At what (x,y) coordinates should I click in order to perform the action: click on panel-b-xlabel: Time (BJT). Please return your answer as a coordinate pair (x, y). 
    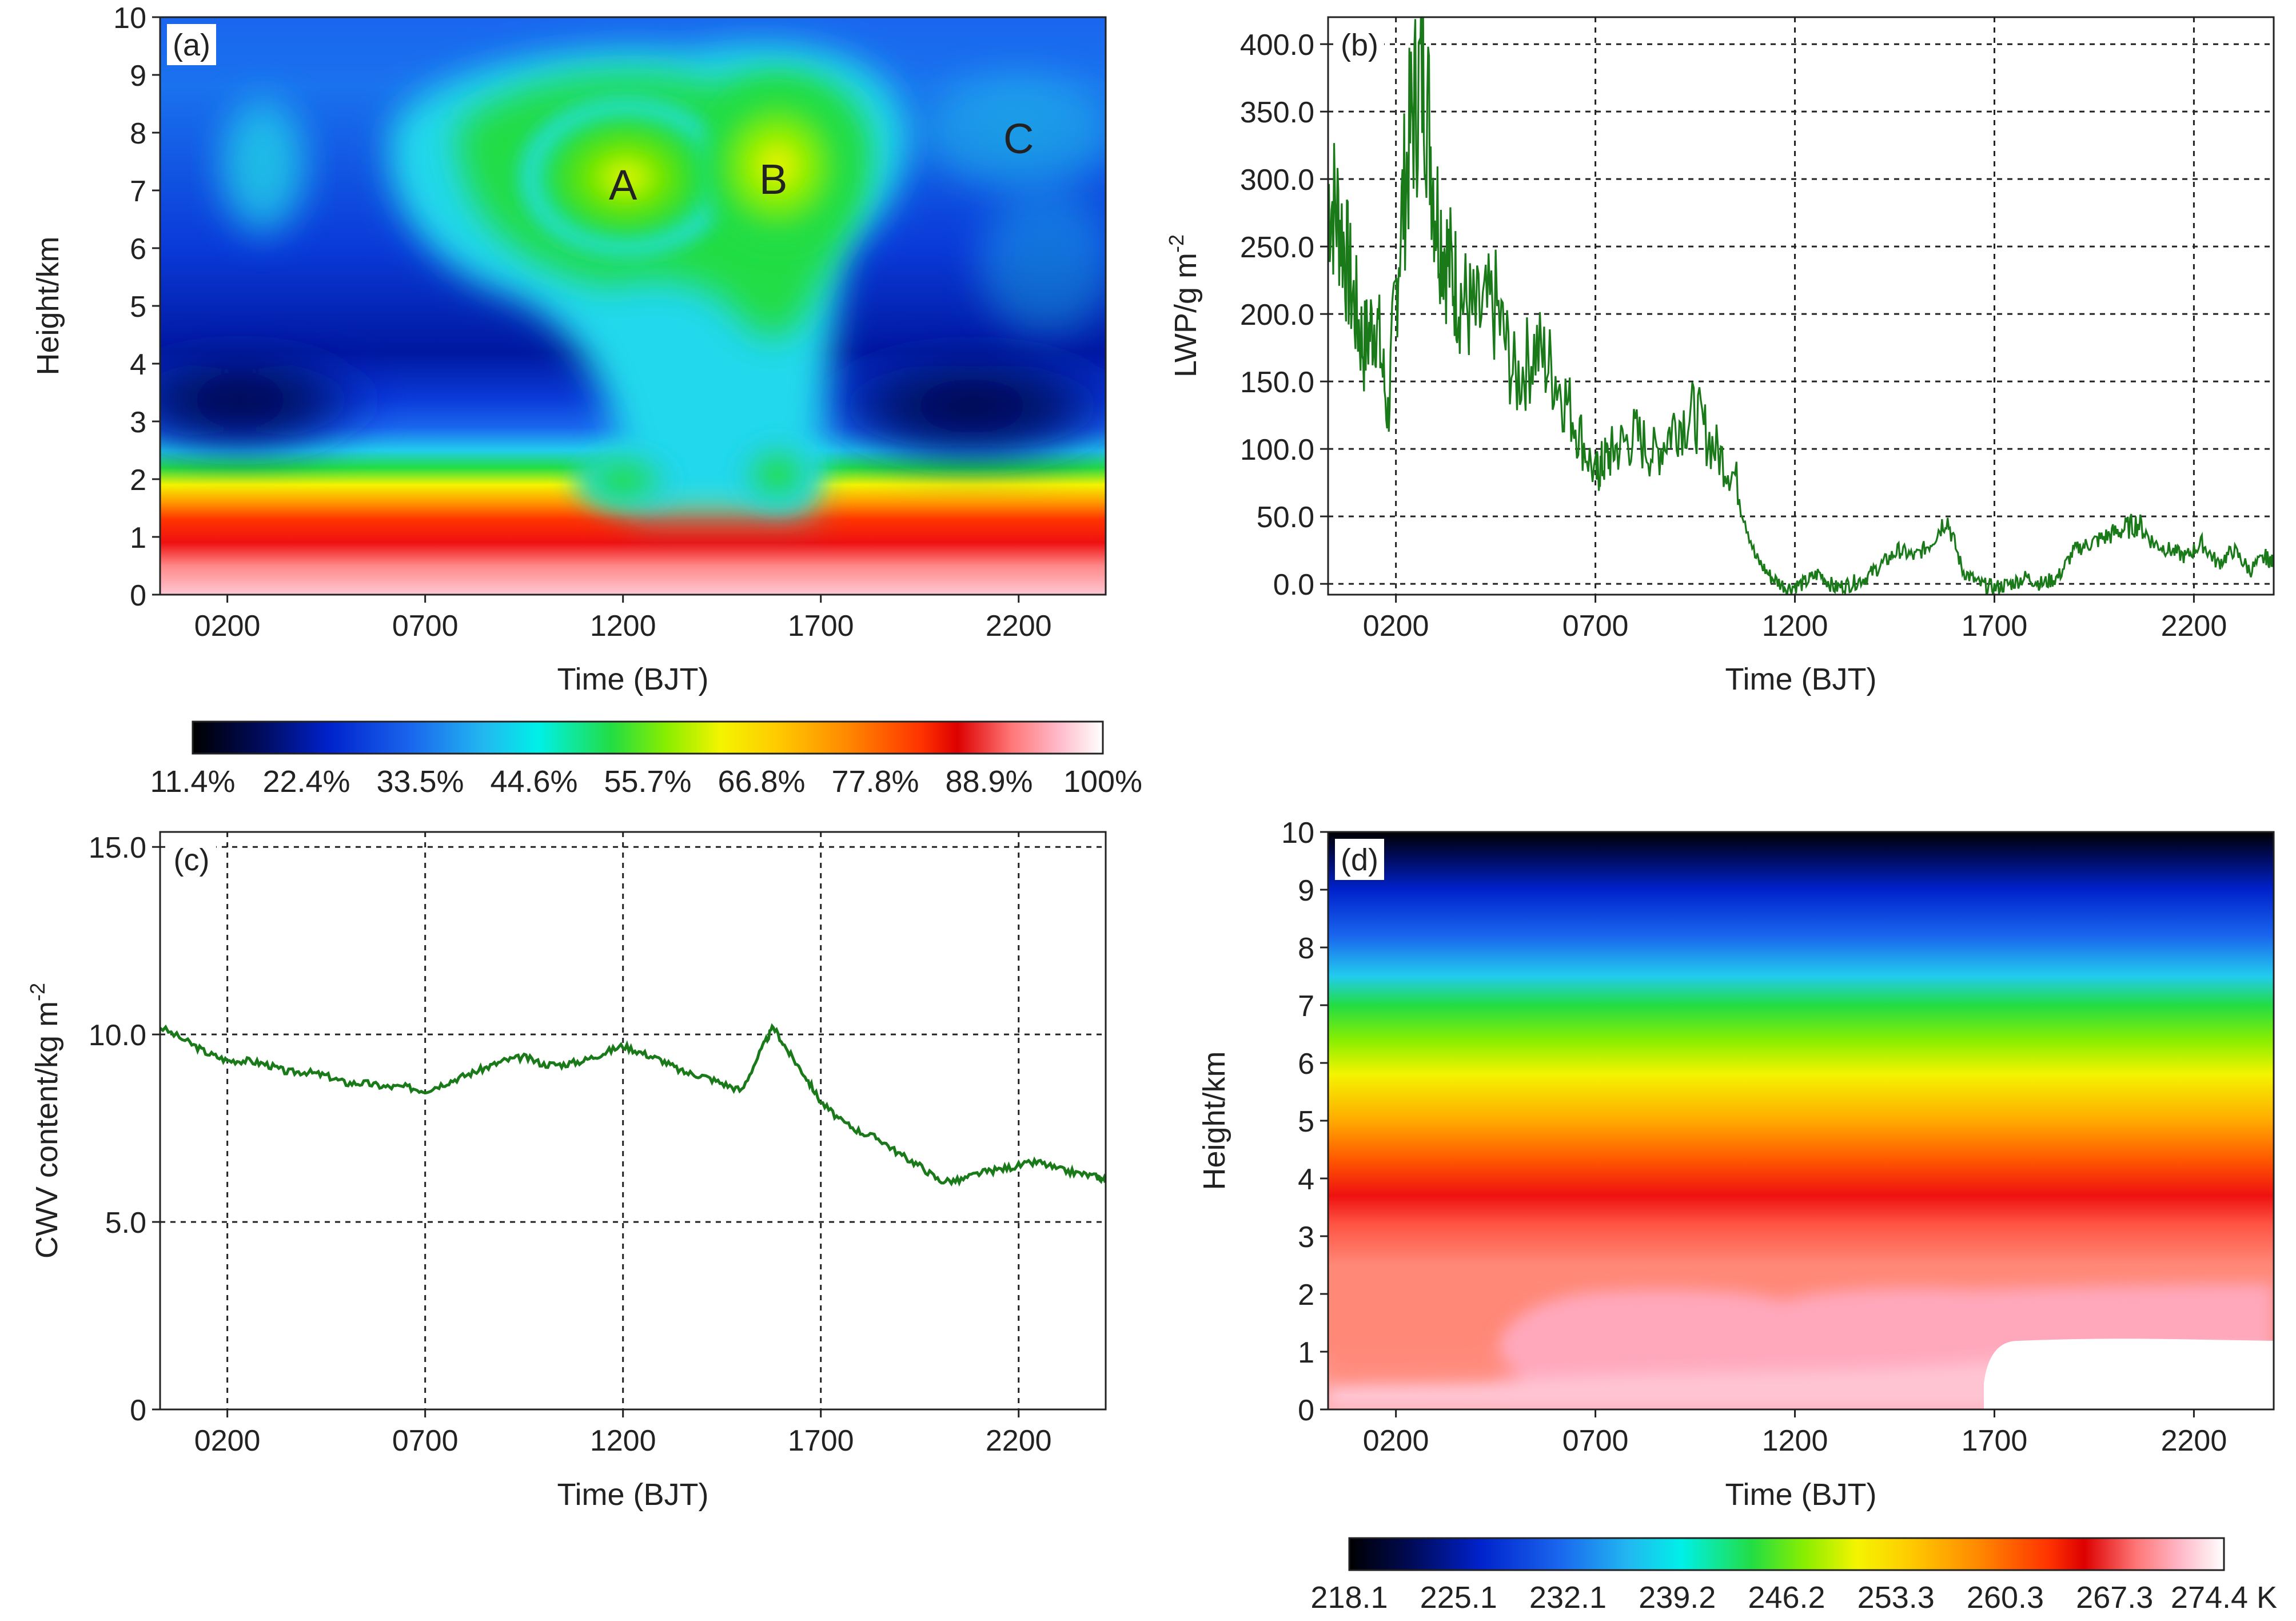
    Looking at the image, I should click on (1801, 679).